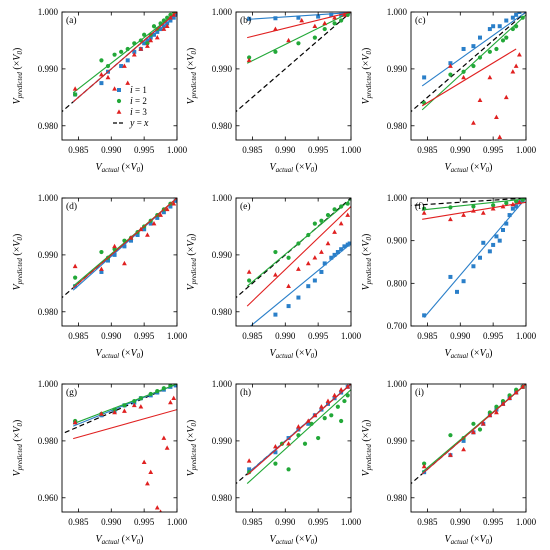 The image size is (550, 550). I want to click on panel-label: (a), so click(71, 20).